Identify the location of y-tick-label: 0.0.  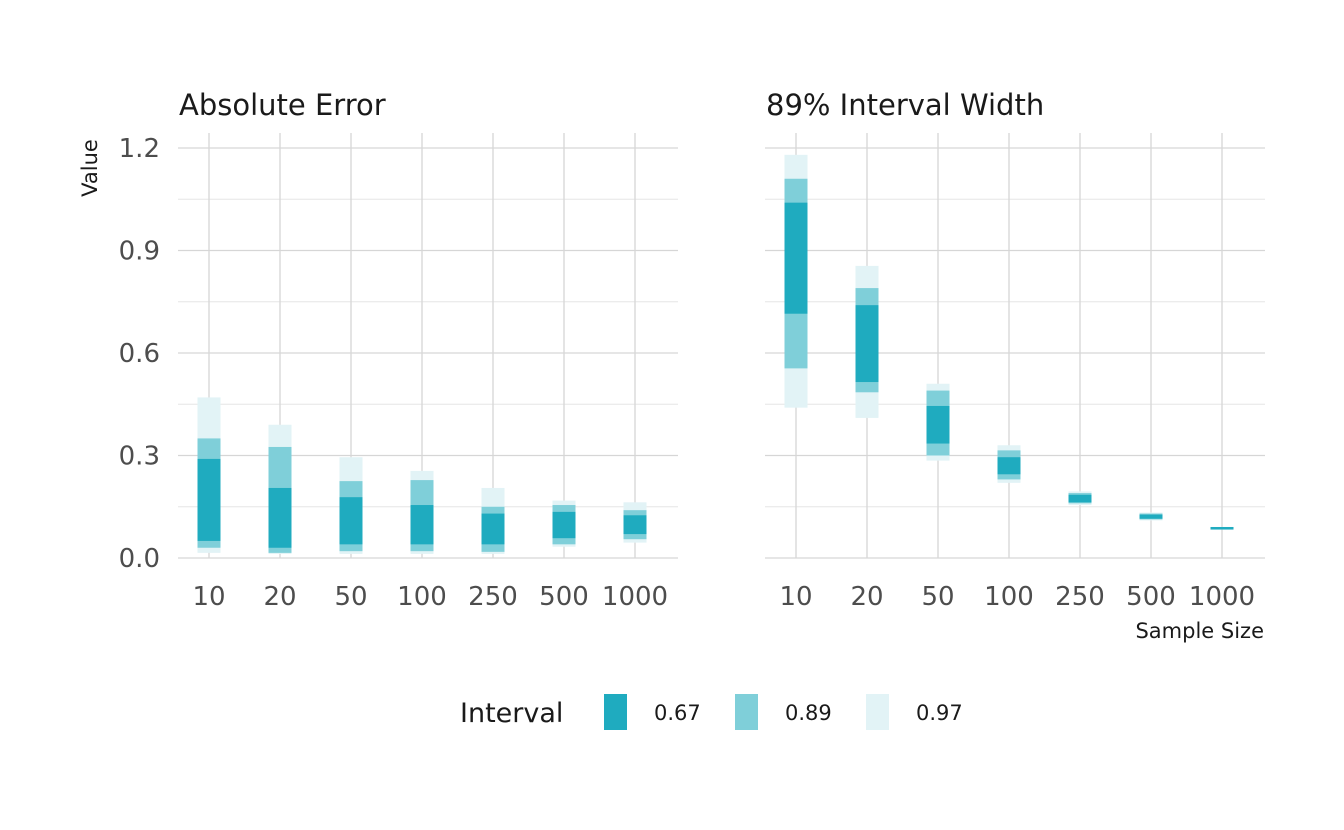
(139, 559).